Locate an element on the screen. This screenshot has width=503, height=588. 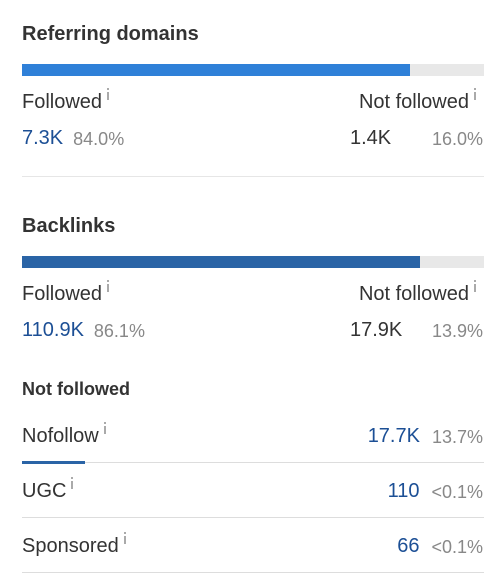
metric-label: UGC is located at coordinates (44, 491).